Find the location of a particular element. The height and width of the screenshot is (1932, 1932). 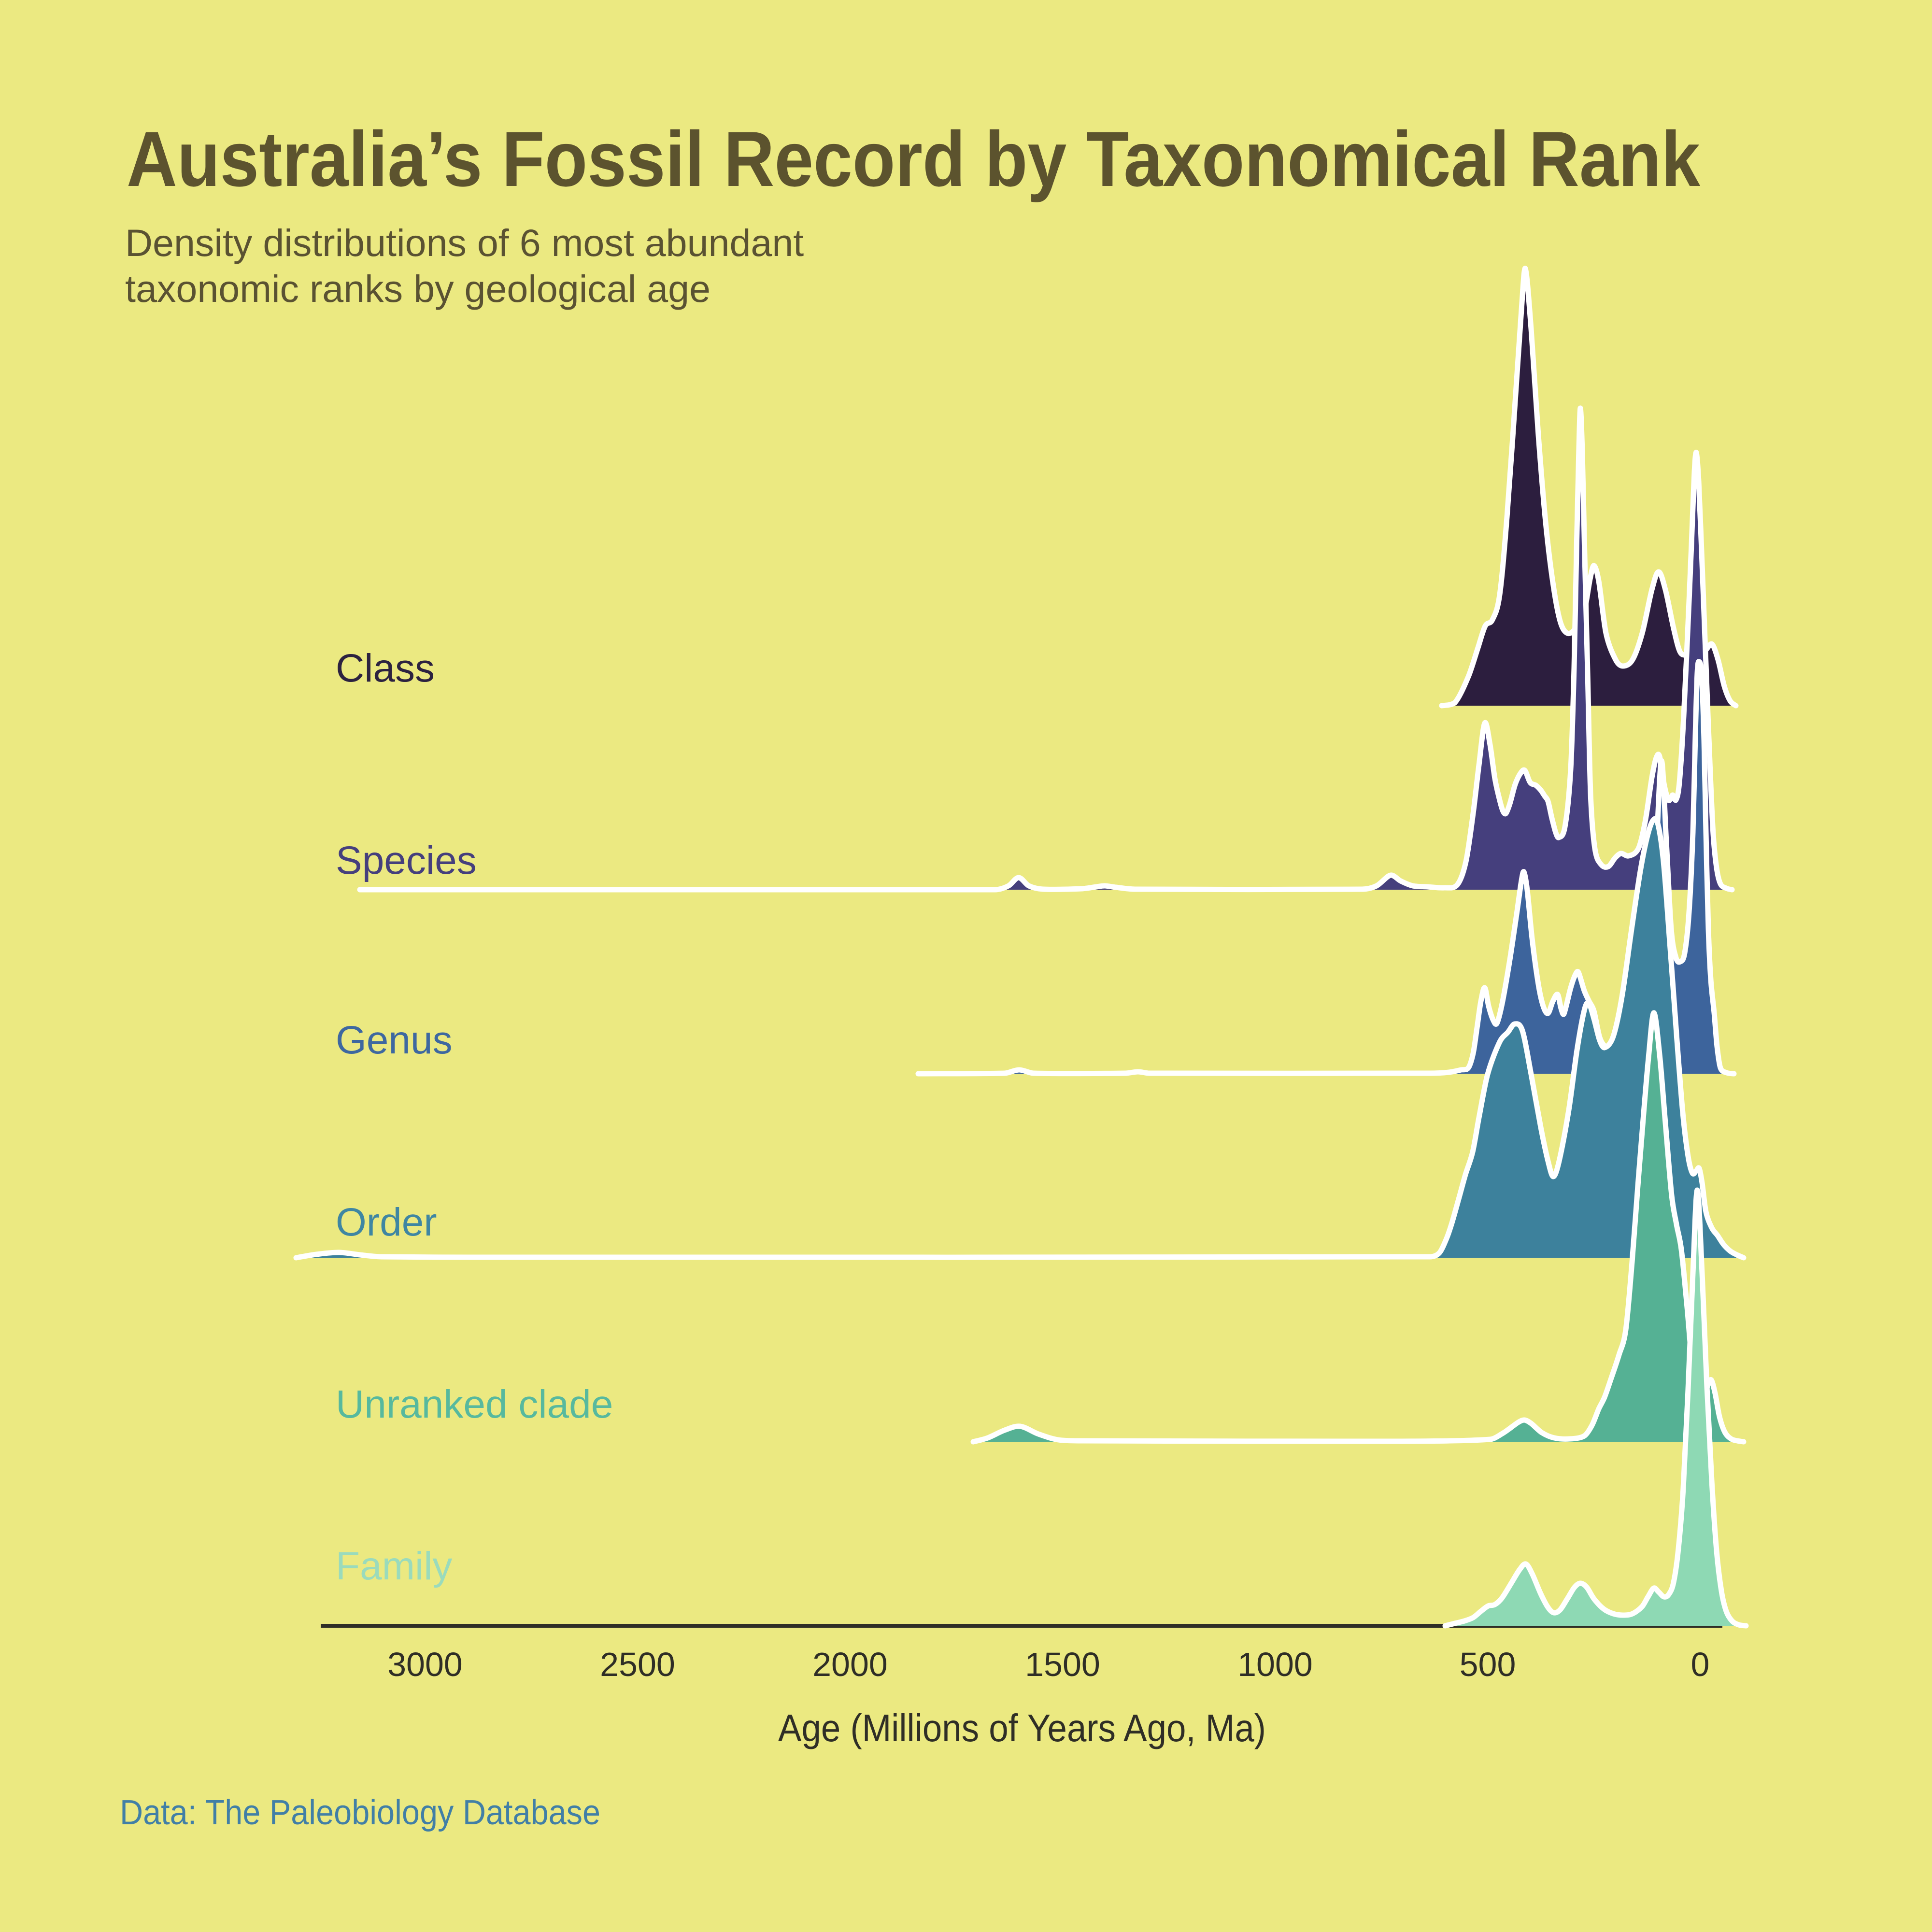

svg-text:Density distributions of 6 mos: Density distributions of 6 most abundant is located at coordinates (464, 242).